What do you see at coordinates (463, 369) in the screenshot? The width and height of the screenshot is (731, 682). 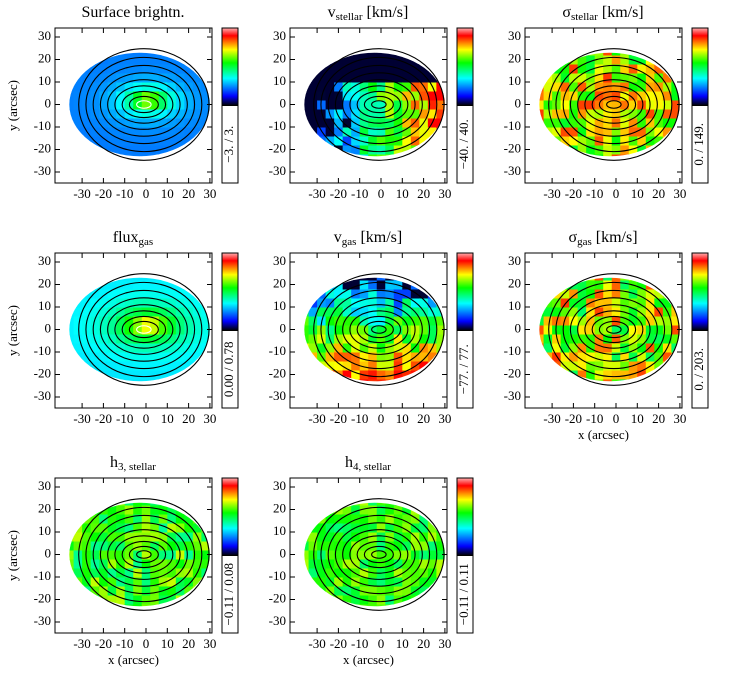 I see `colorbar-label: −77. / 77.` at bounding box center [463, 369].